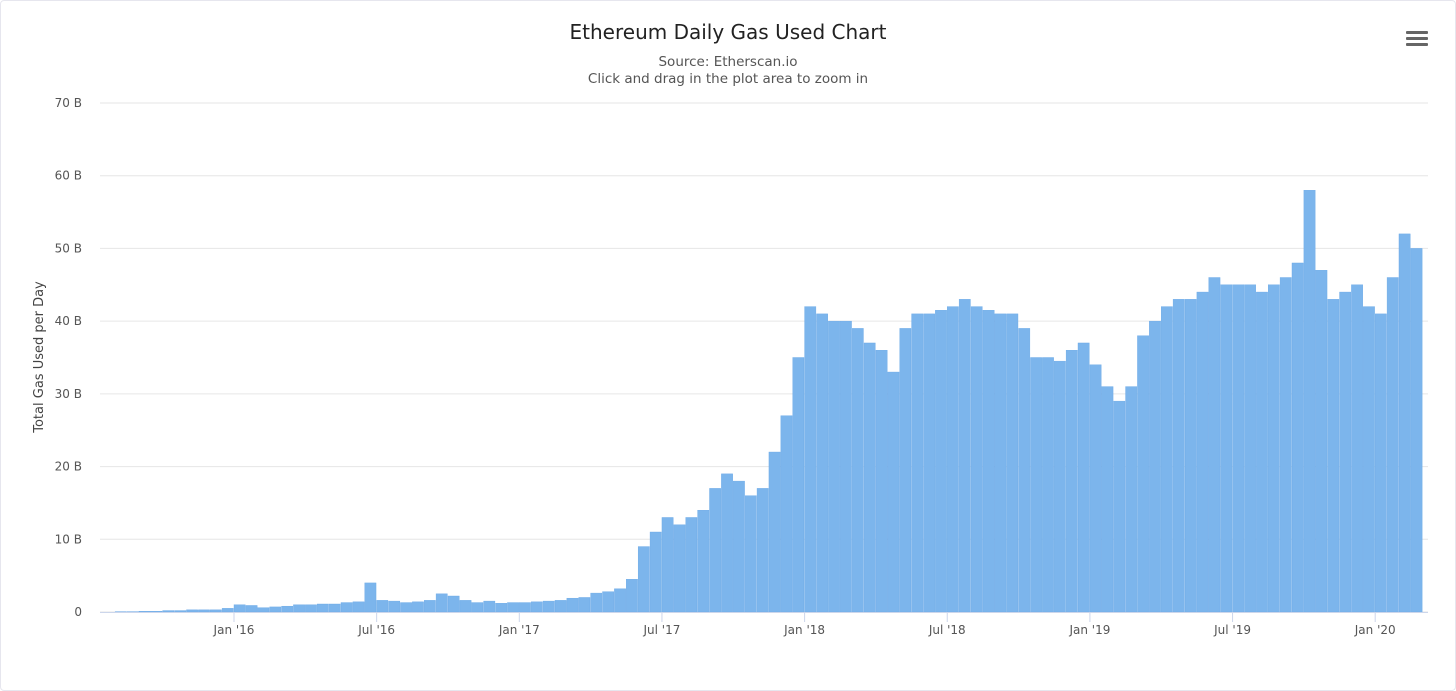 The width and height of the screenshot is (1456, 691). Describe the element at coordinates (1417, 39) in the screenshot. I see `hamburger-menu-icon` at that location.